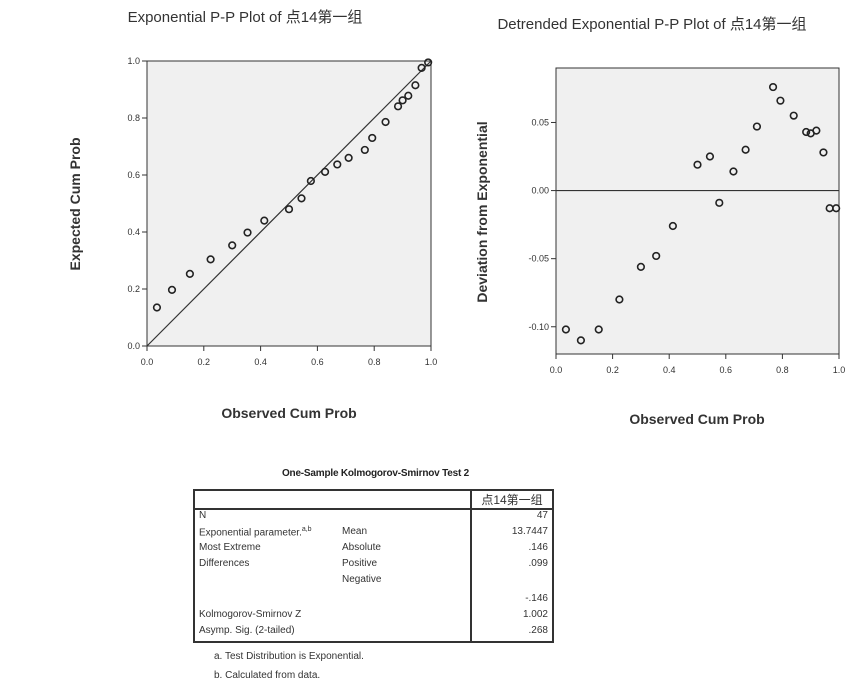  Describe the element at coordinates (538, 327) in the screenshot. I see `y-tick-label: -0.10` at that location.